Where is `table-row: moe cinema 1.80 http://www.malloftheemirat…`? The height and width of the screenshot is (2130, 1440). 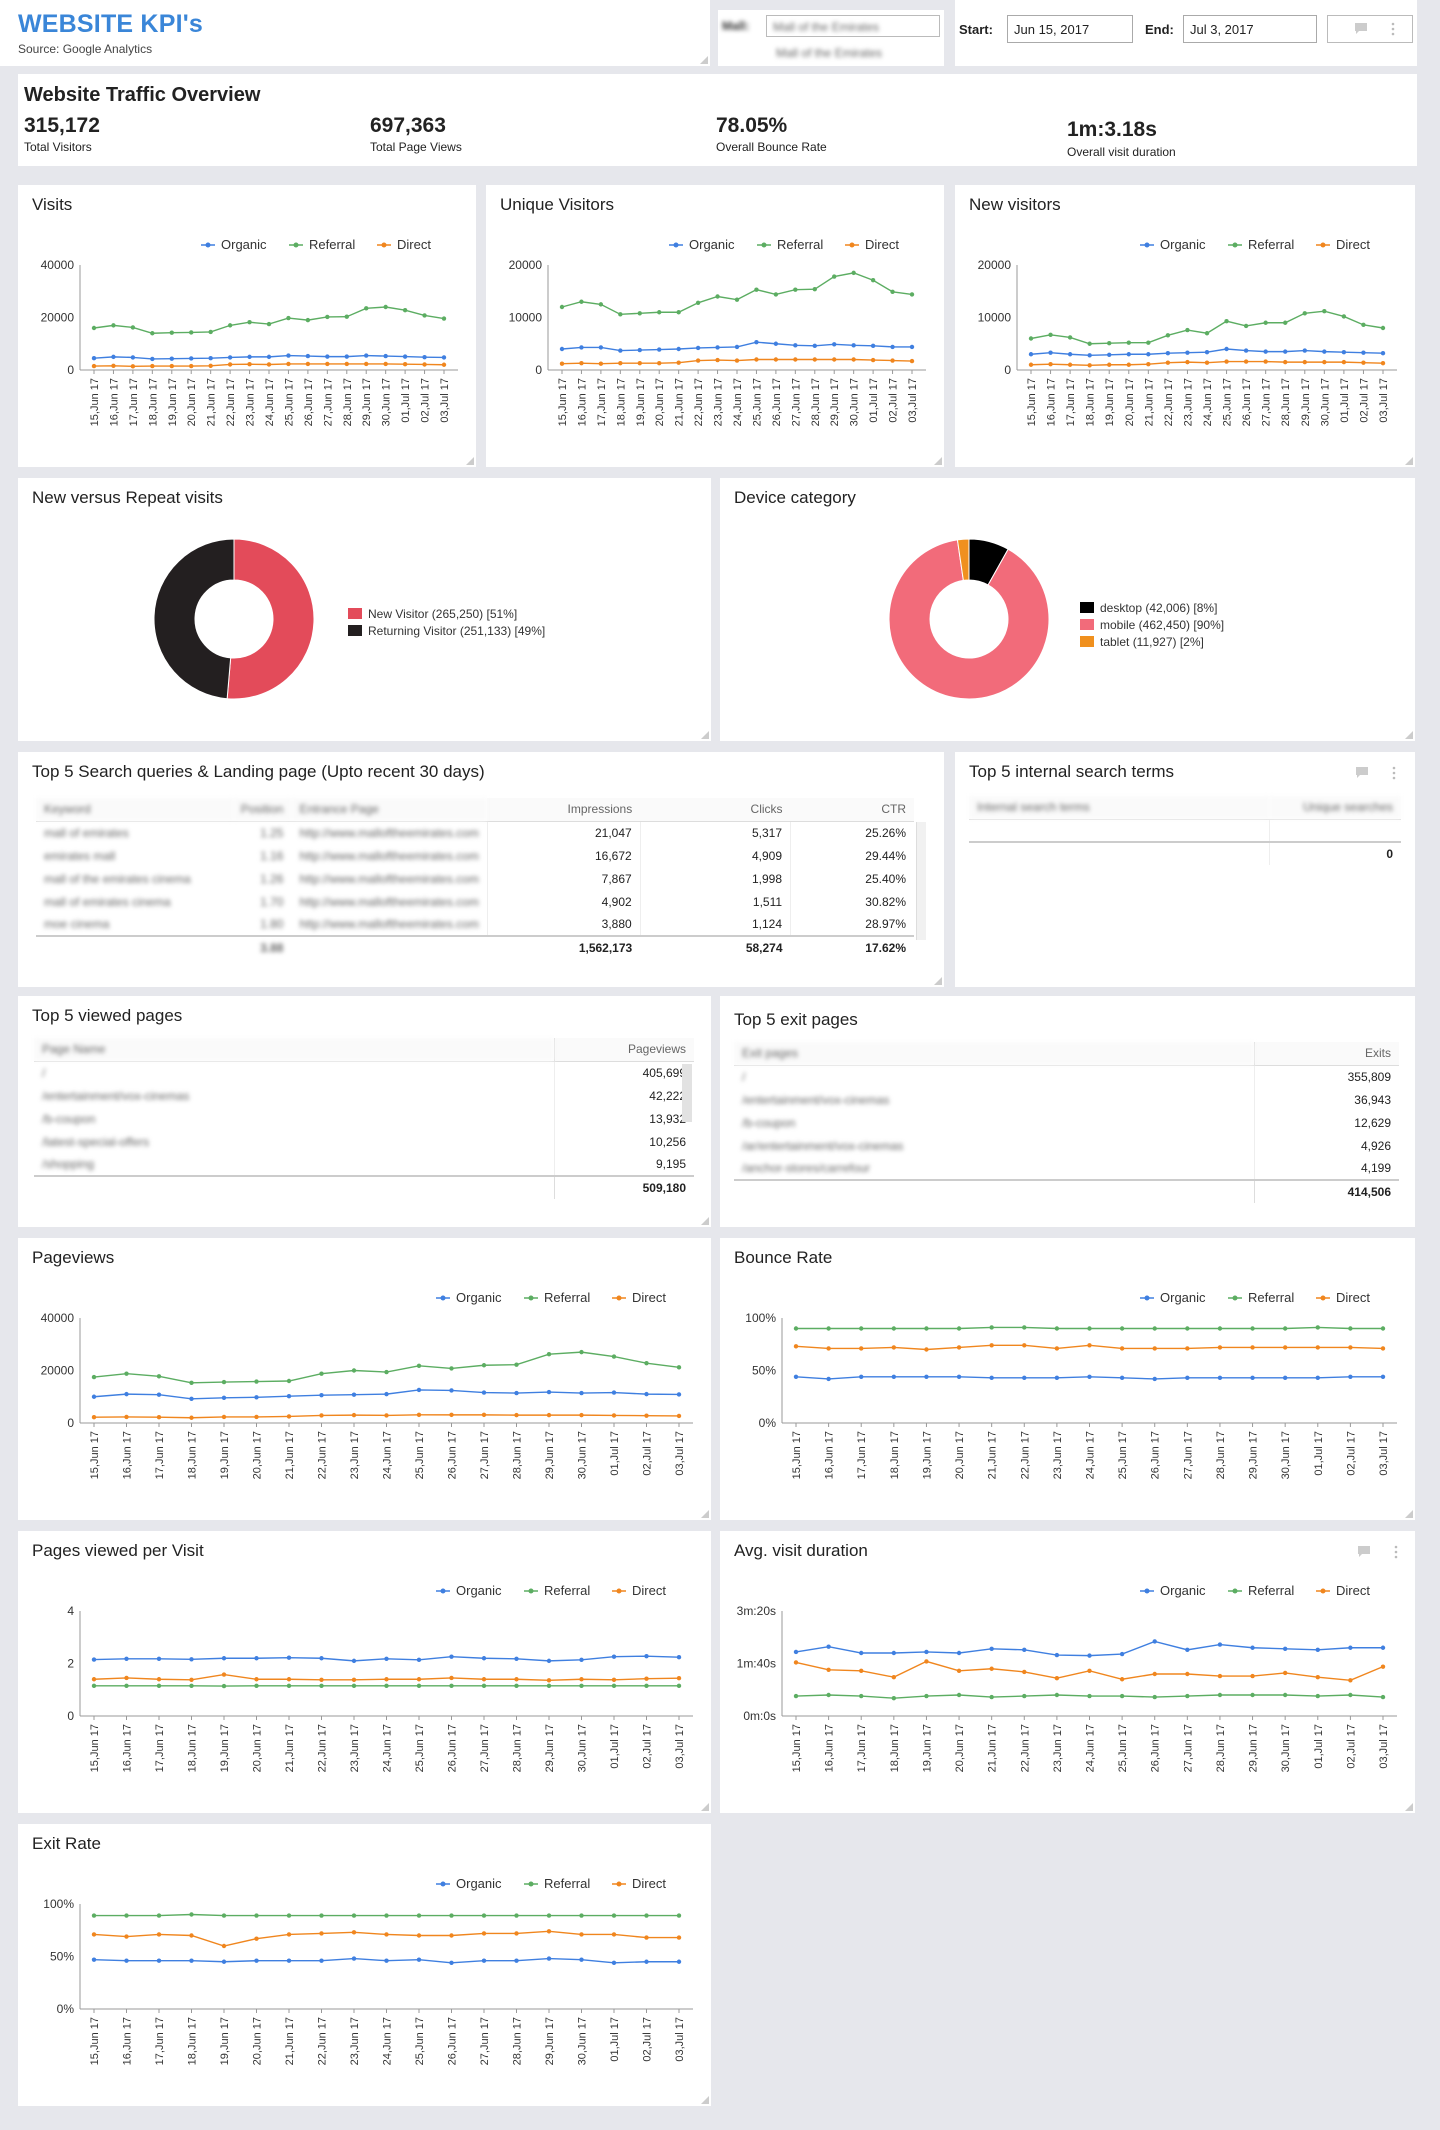
table-row: moe cinema 1.80 http://www.malloftheemirat… is located at coordinates (475, 924).